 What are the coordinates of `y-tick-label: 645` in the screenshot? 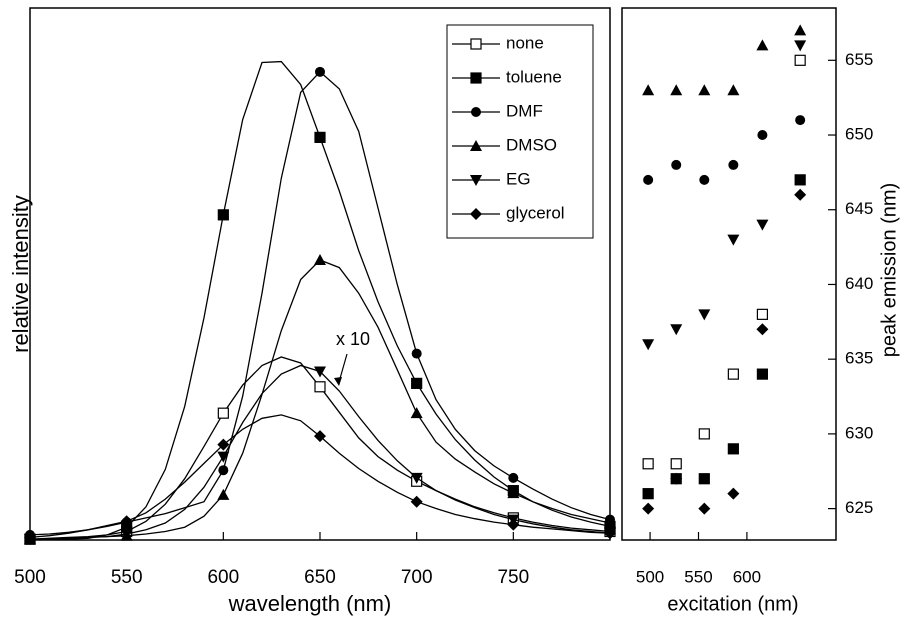 It's located at (859, 208).